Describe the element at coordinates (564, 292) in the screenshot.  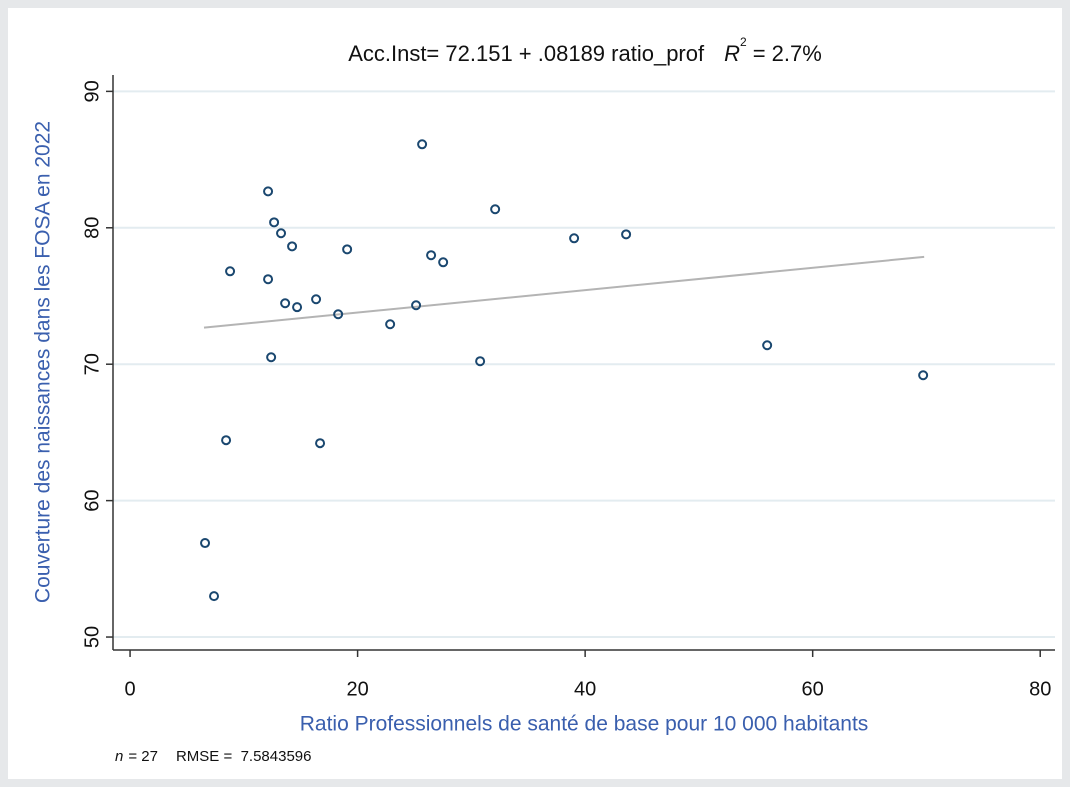
I see `fit-line` at that location.